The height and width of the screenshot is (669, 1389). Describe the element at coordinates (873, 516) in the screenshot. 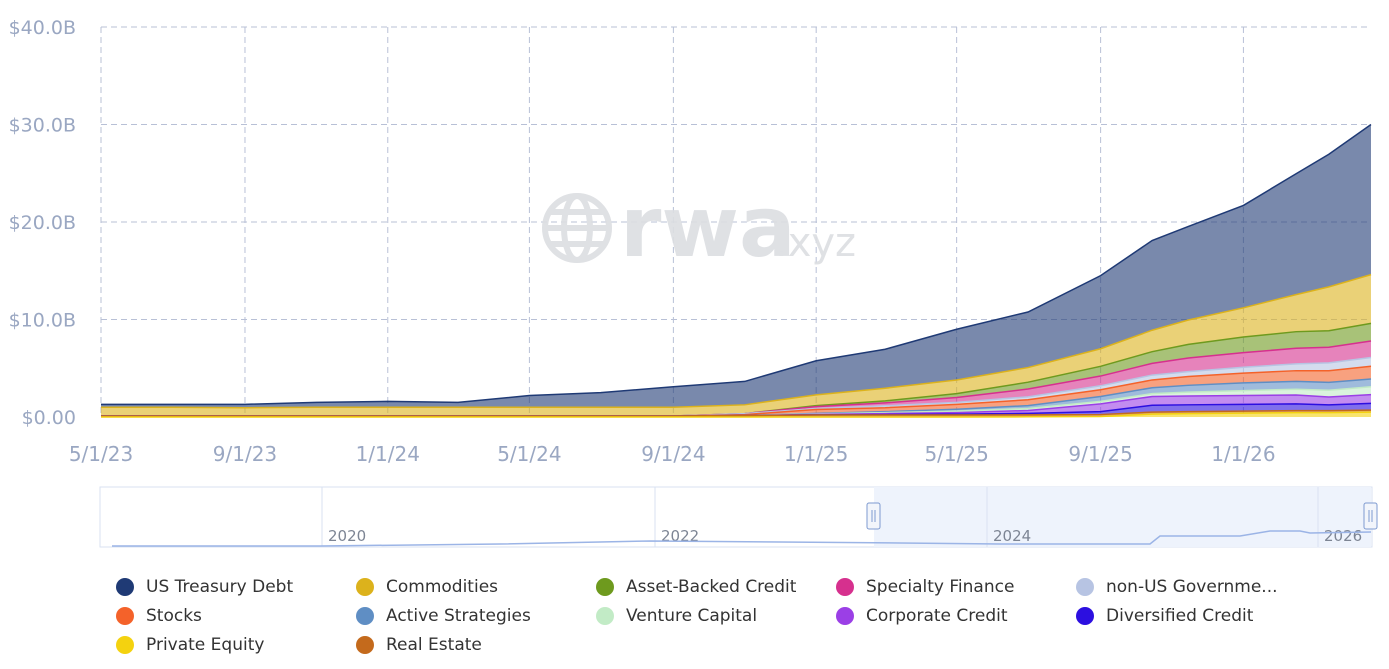

I see `navigator-left-handle` at that location.